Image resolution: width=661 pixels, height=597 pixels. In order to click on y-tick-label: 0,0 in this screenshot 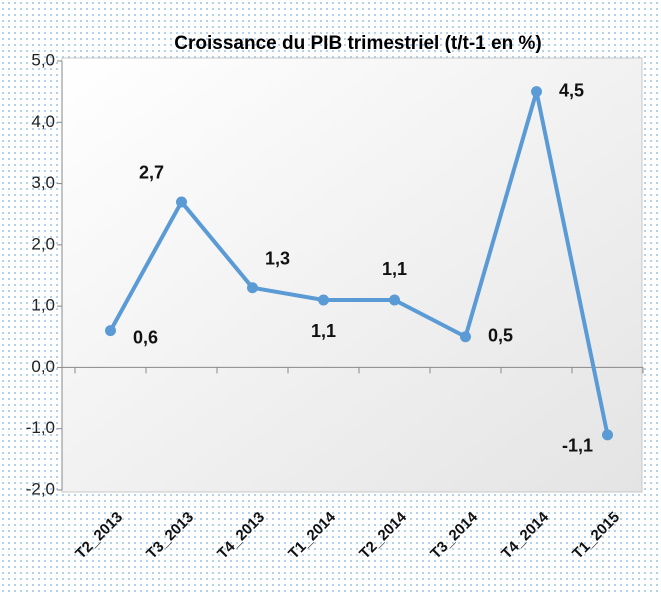, I will do `click(43, 366)`.